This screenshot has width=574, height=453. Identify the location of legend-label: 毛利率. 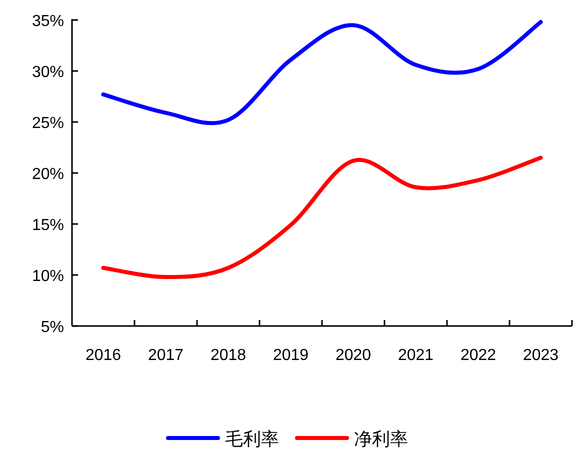
(252, 439).